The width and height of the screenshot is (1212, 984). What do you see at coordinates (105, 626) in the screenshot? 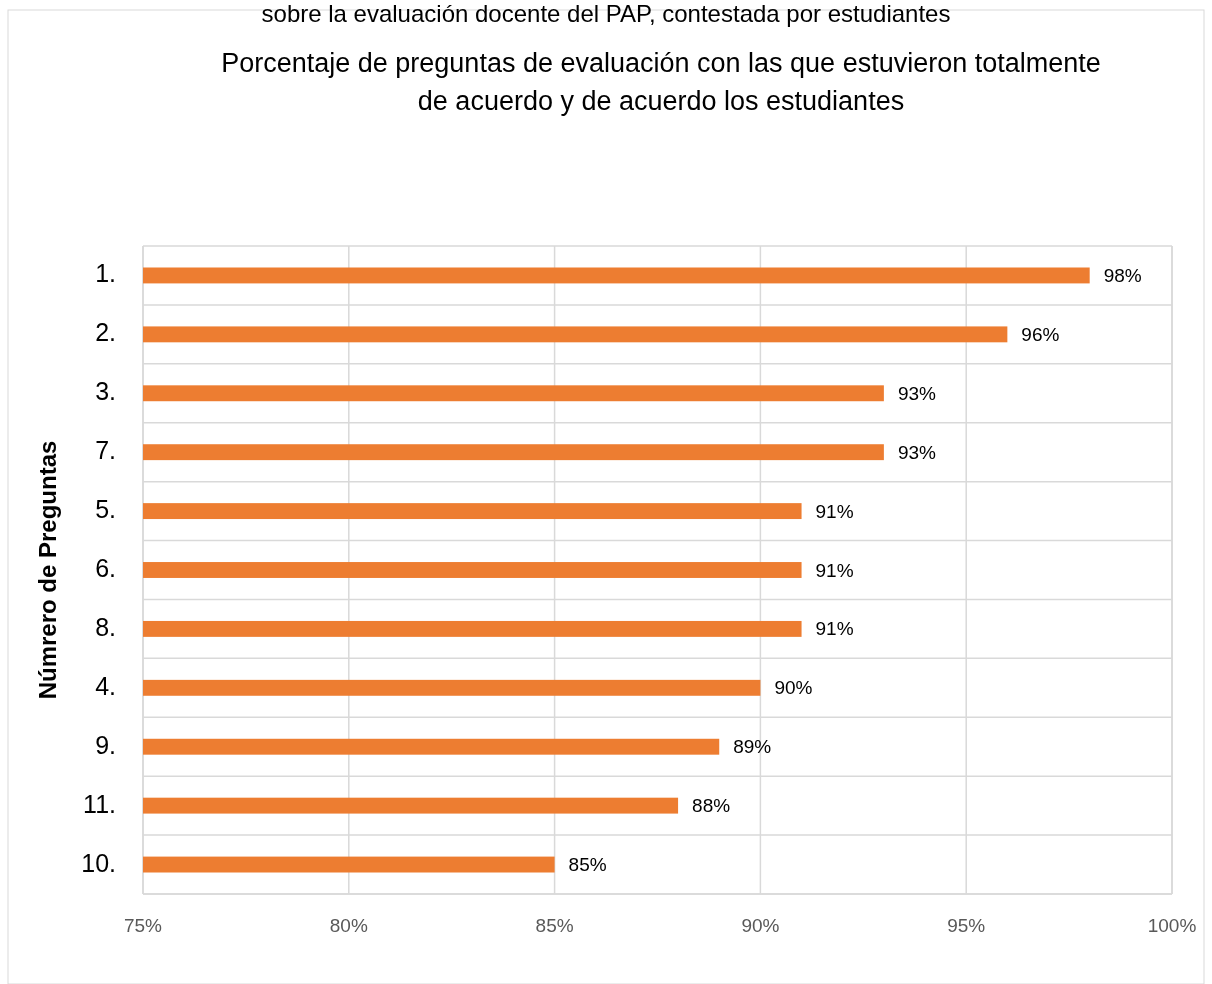
I see `y-tick-label: 8.` at bounding box center [105, 626].